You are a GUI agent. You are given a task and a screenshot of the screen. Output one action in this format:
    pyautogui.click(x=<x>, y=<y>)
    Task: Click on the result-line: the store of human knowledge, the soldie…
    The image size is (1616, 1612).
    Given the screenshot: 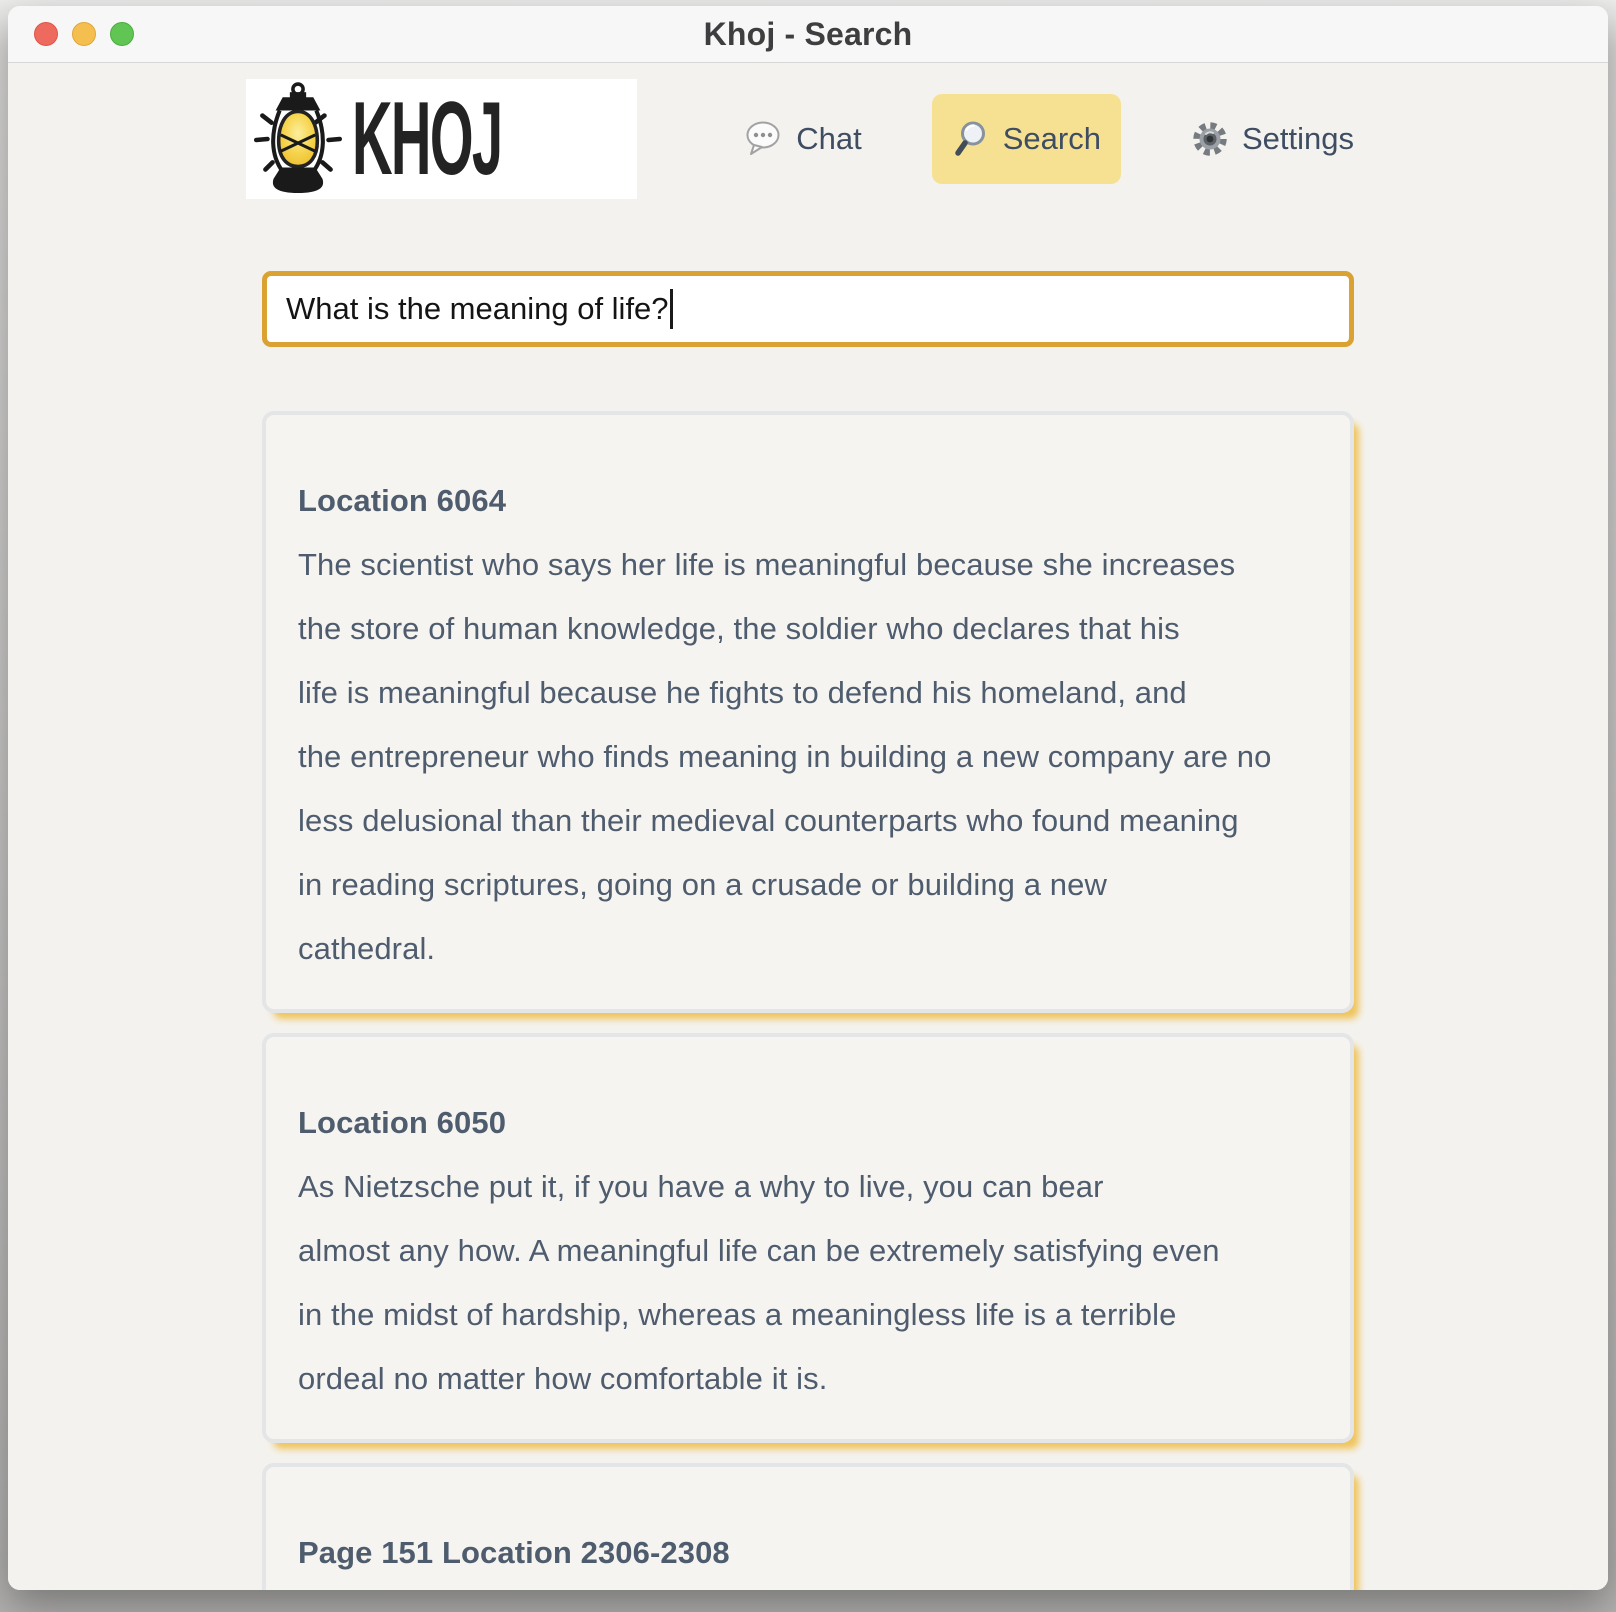 What is the action you would take?
    pyautogui.click(x=739, y=628)
    